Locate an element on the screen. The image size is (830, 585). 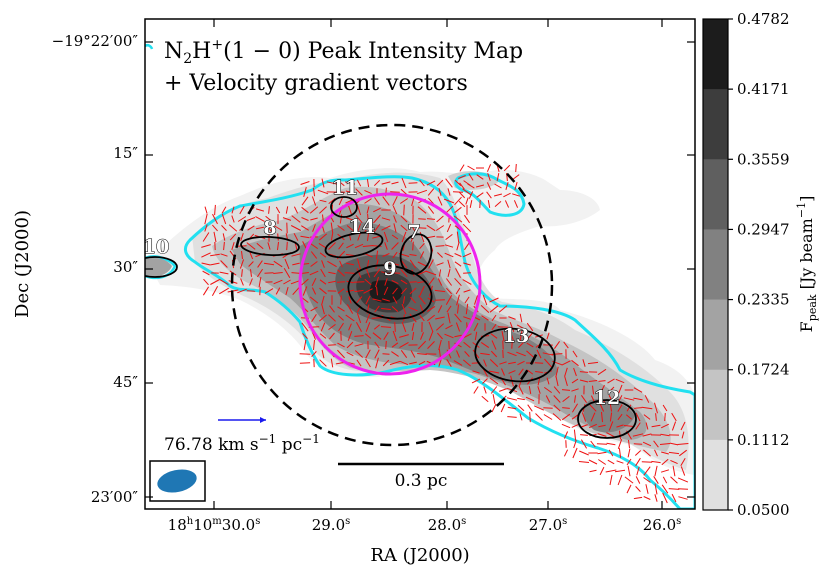
core-label-10: 10 is located at coordinates (156, 247).